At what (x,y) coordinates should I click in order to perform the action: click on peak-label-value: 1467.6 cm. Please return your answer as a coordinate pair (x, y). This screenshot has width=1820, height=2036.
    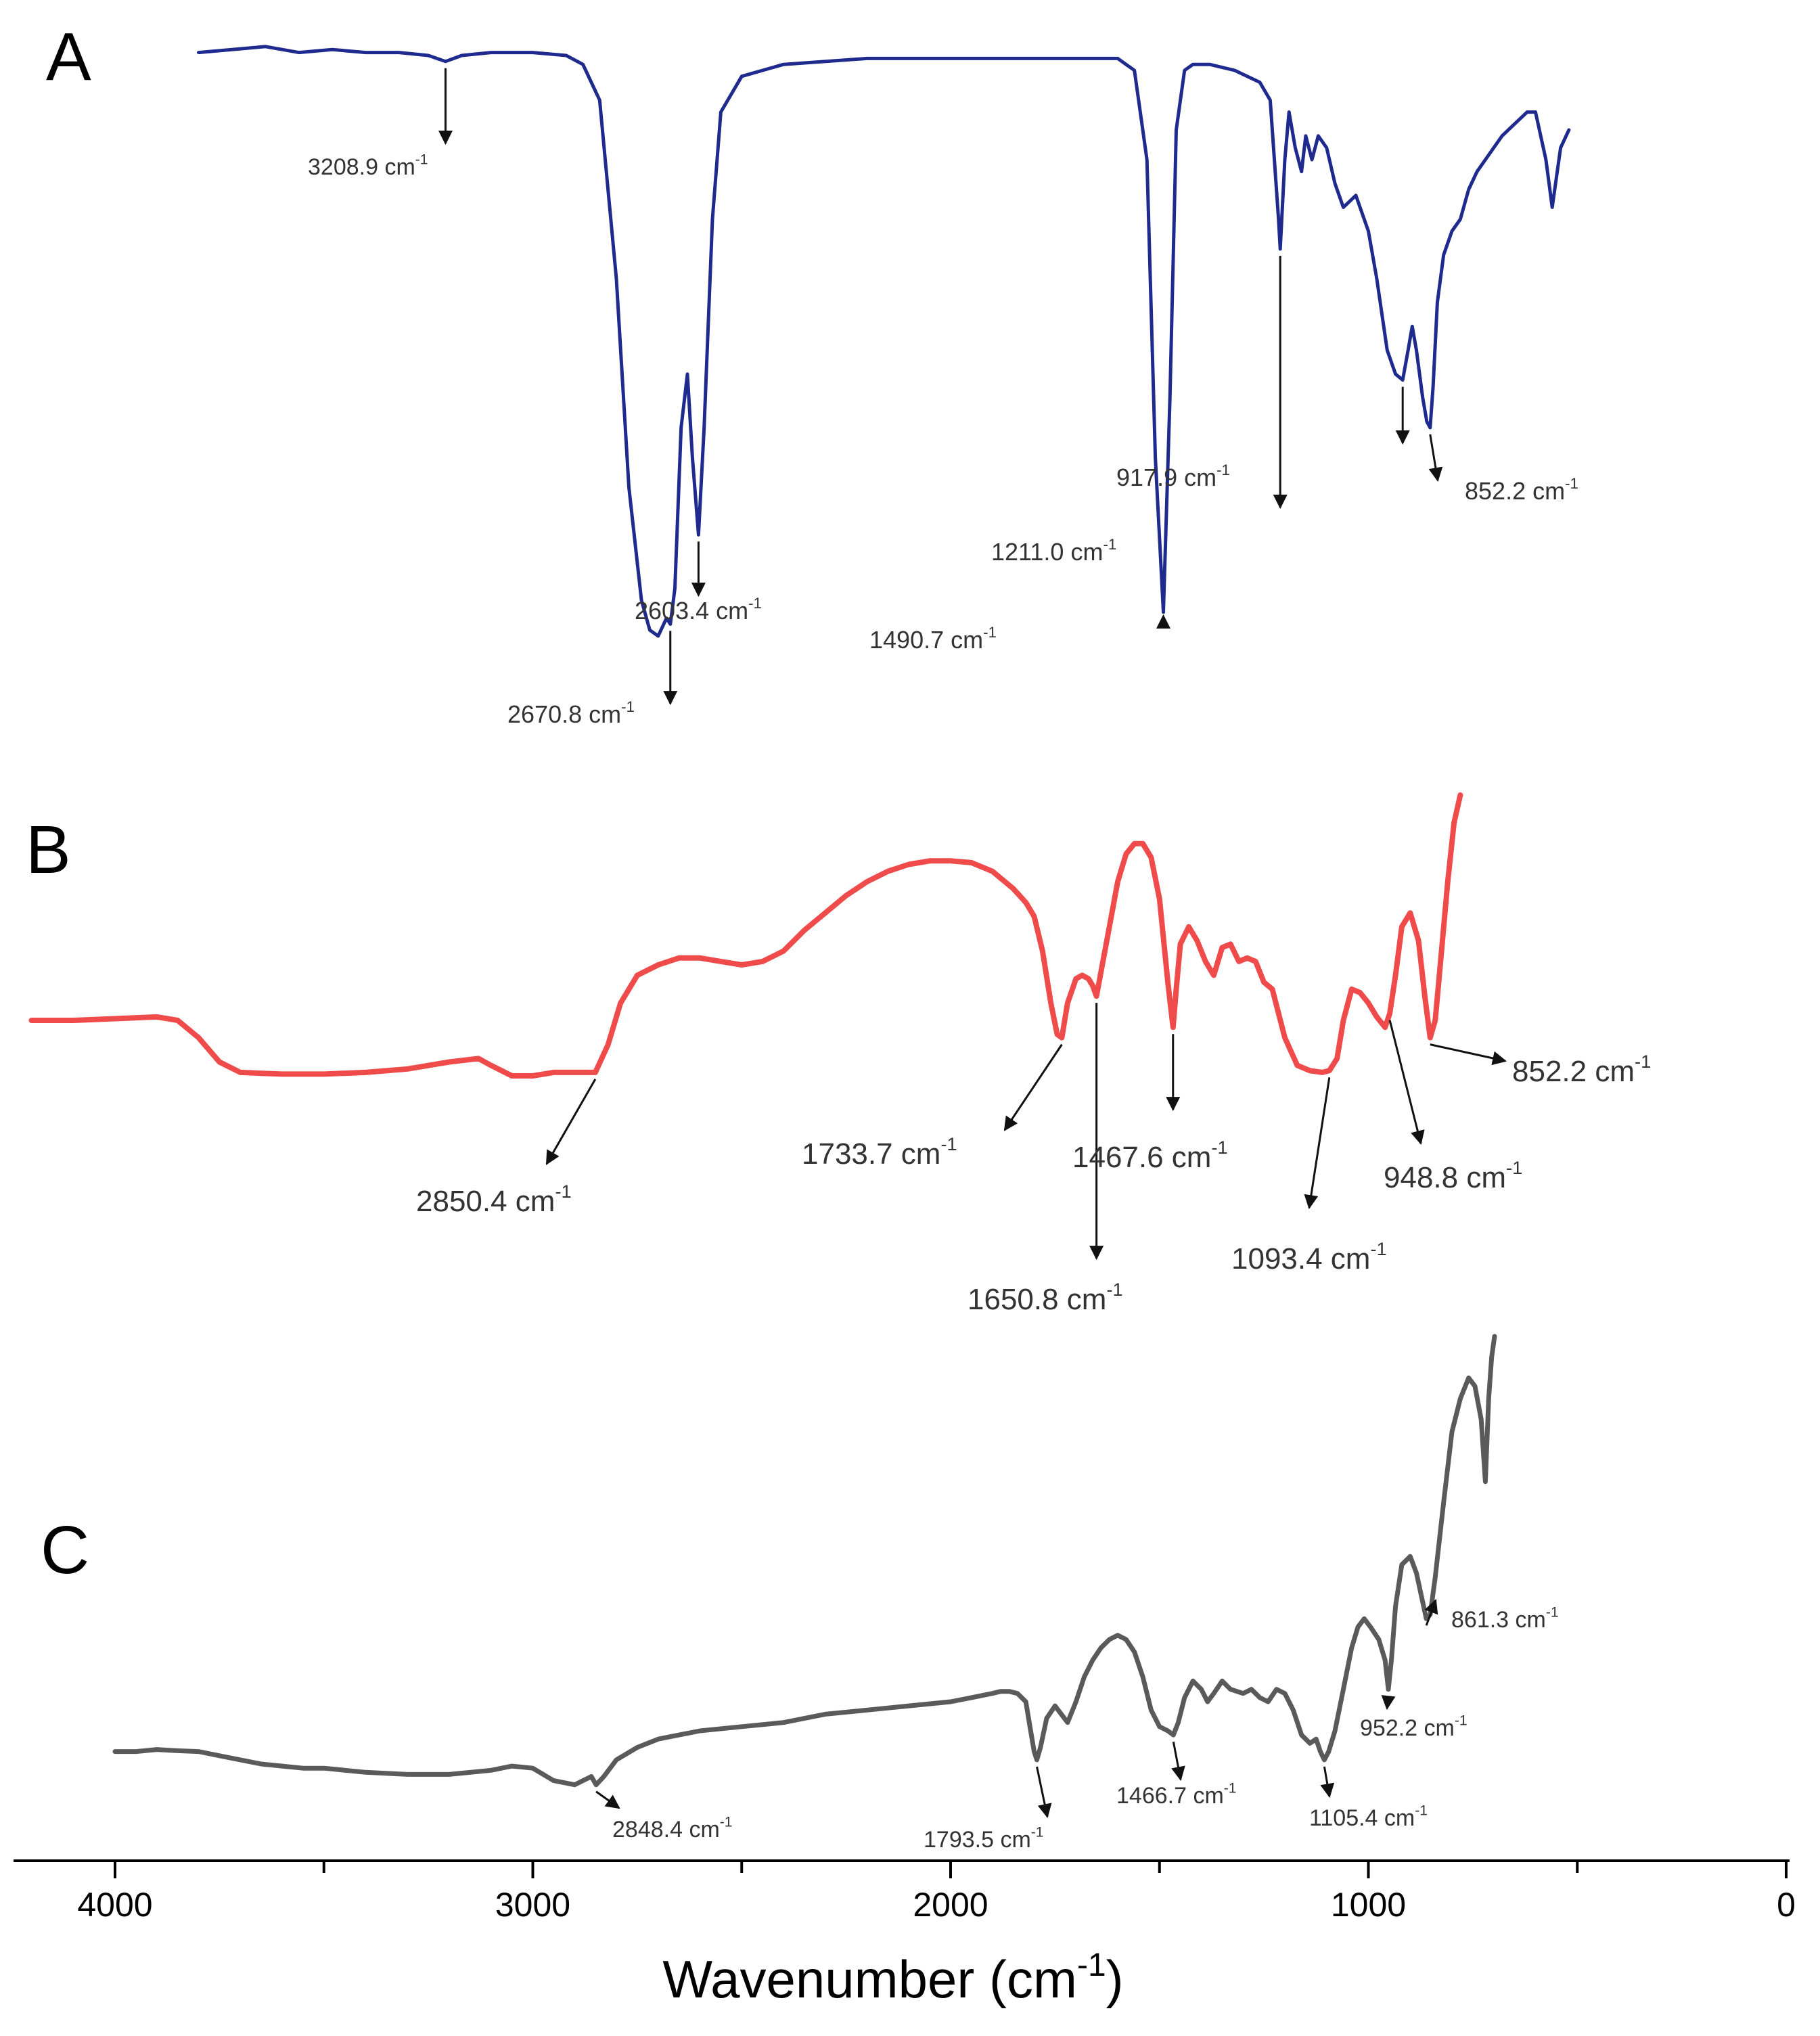
    Looking at the image, I should click on (1141, 1157).